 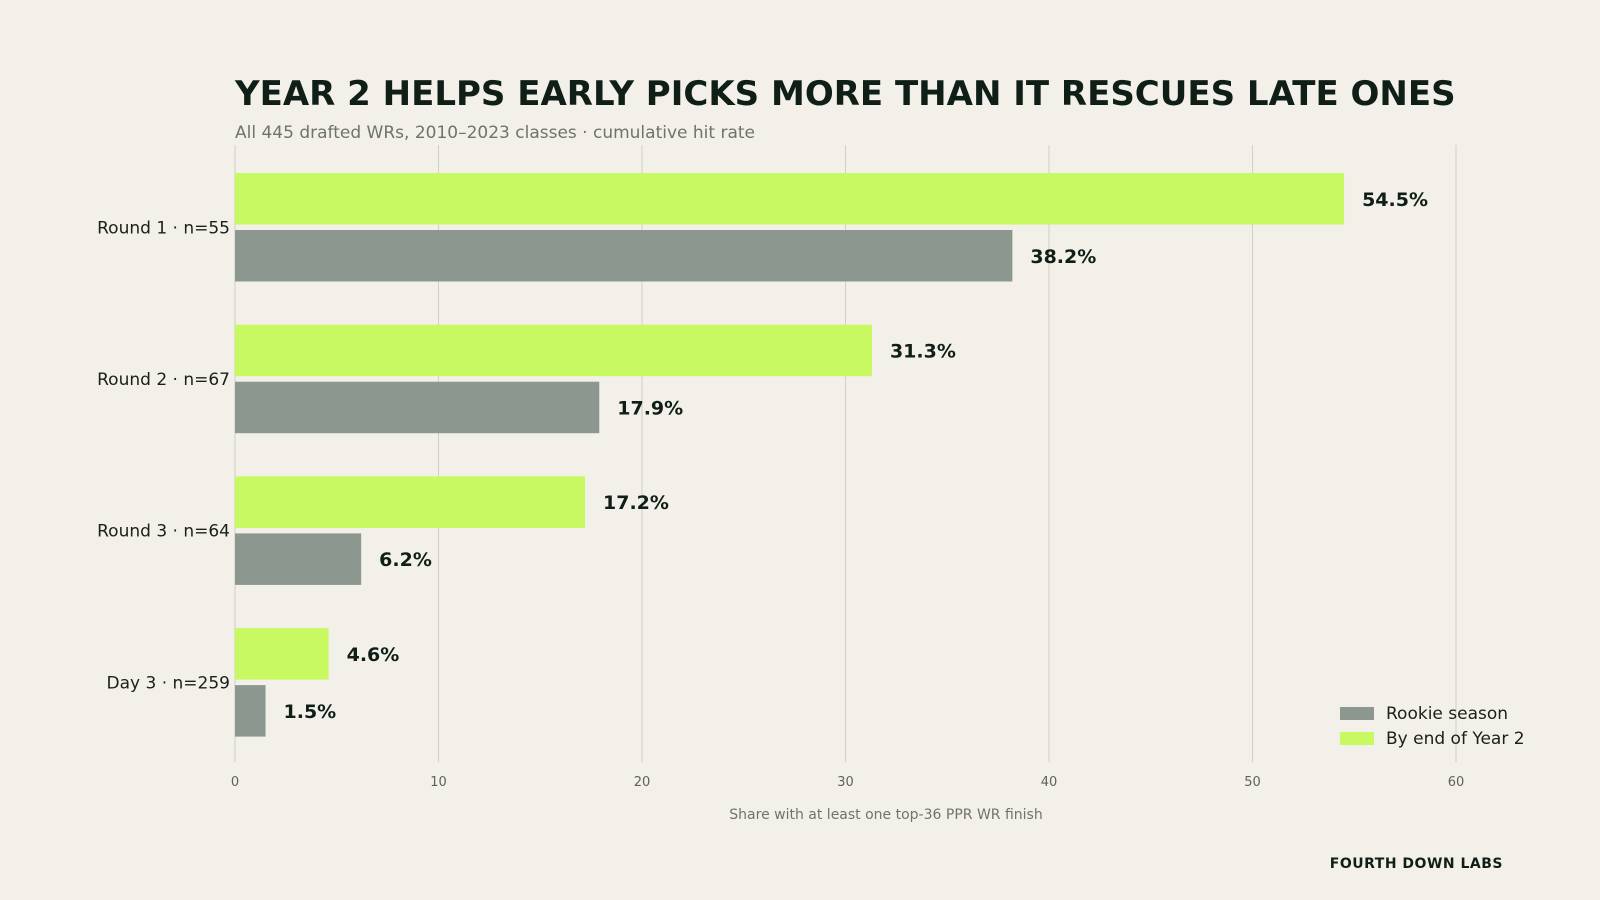 What do you see at coordinates (163, 380) in the screenshot?
I see `category-label: Round 2 · n=67` at bounding box center [163, 380].